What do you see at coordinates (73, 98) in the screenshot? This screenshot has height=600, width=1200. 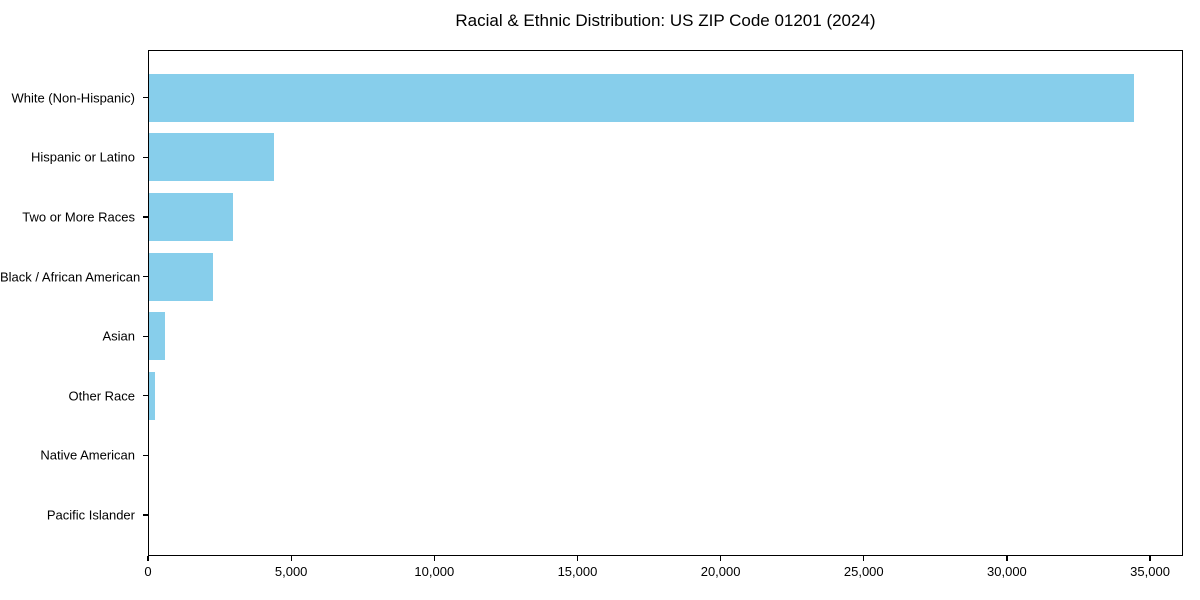 I see `ytick-label-white-non-hispanic: White (Non-Hispanic)` at bounding box center [73, 98].